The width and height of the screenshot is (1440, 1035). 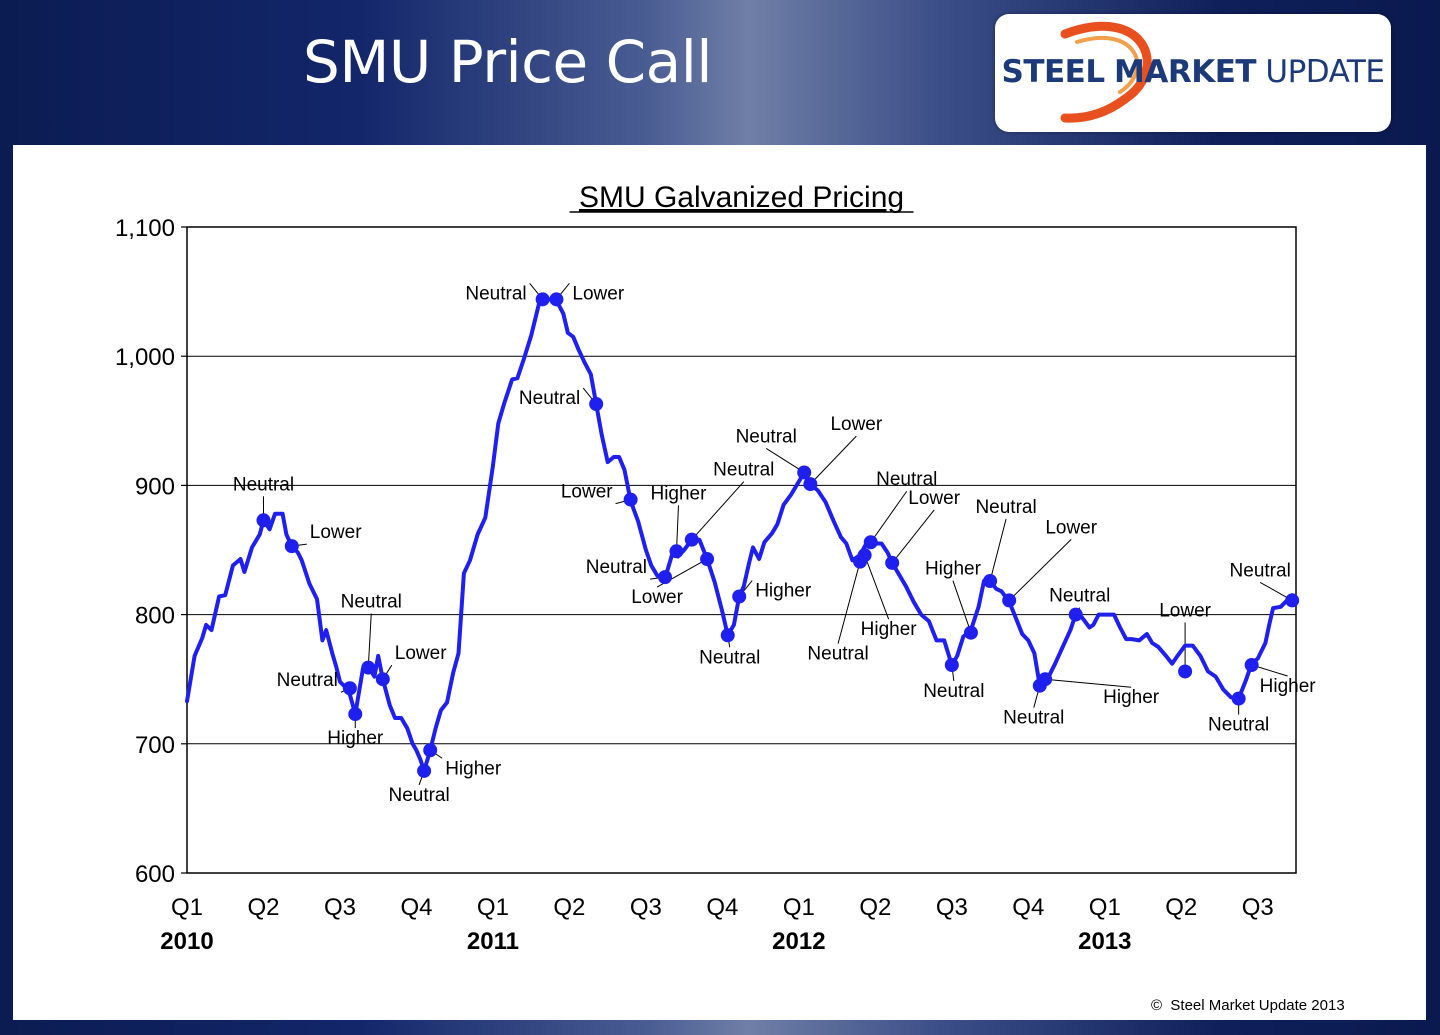 I want to click on year-label: 2012, so click(x=798, y=941).